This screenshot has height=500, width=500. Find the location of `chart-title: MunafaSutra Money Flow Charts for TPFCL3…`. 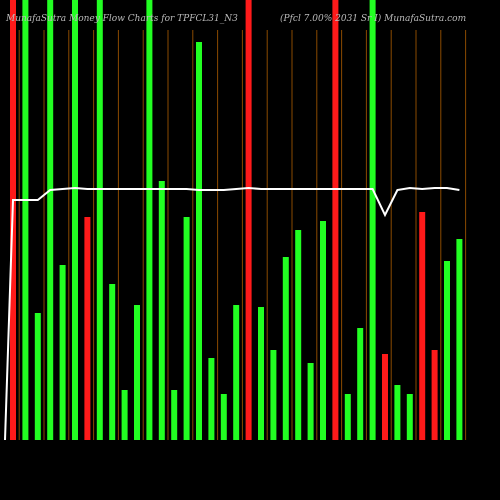

chart-title: MunafaSutra Money Flow Charts for TPFCL3… is located at coordinates (121, 19).